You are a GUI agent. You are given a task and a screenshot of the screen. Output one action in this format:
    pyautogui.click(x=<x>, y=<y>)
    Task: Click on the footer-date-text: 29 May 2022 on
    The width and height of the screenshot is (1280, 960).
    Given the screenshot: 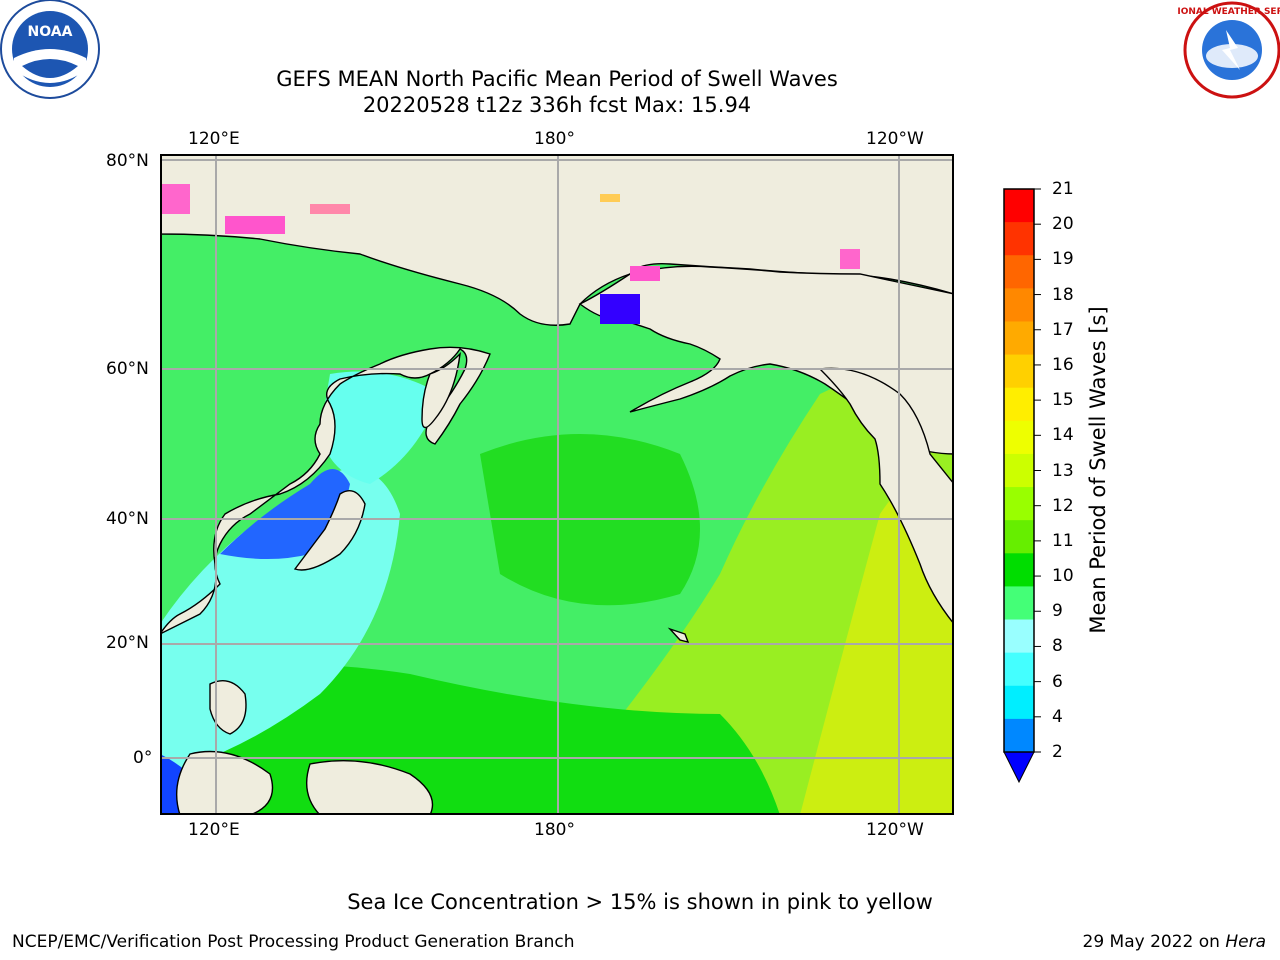 What is the action you would take?
    pyautogui.click(x=1154, y=942)
    